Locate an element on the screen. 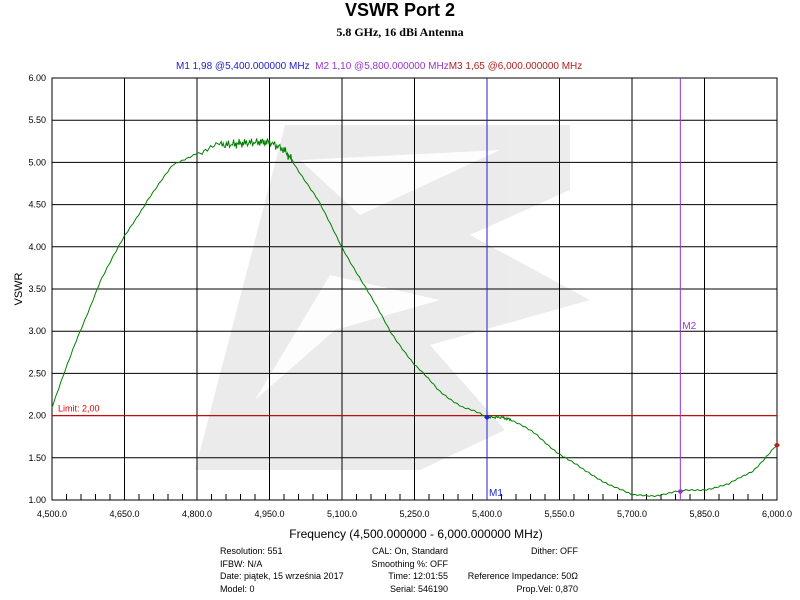 The image size is (800, 600). y-tick-label: 3.00 is located at coordinates (37, 331).